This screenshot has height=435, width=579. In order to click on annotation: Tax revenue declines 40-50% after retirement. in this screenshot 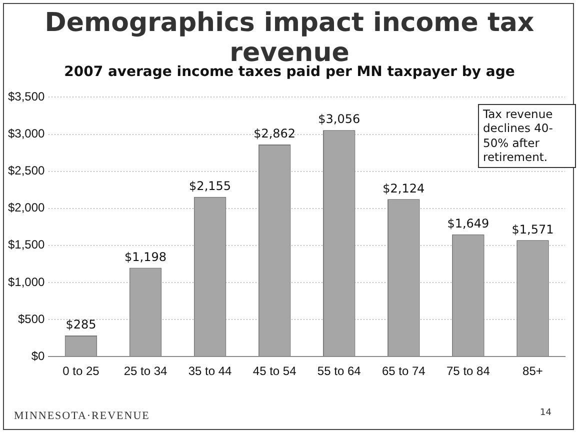, I will do `click(527, 136)`.